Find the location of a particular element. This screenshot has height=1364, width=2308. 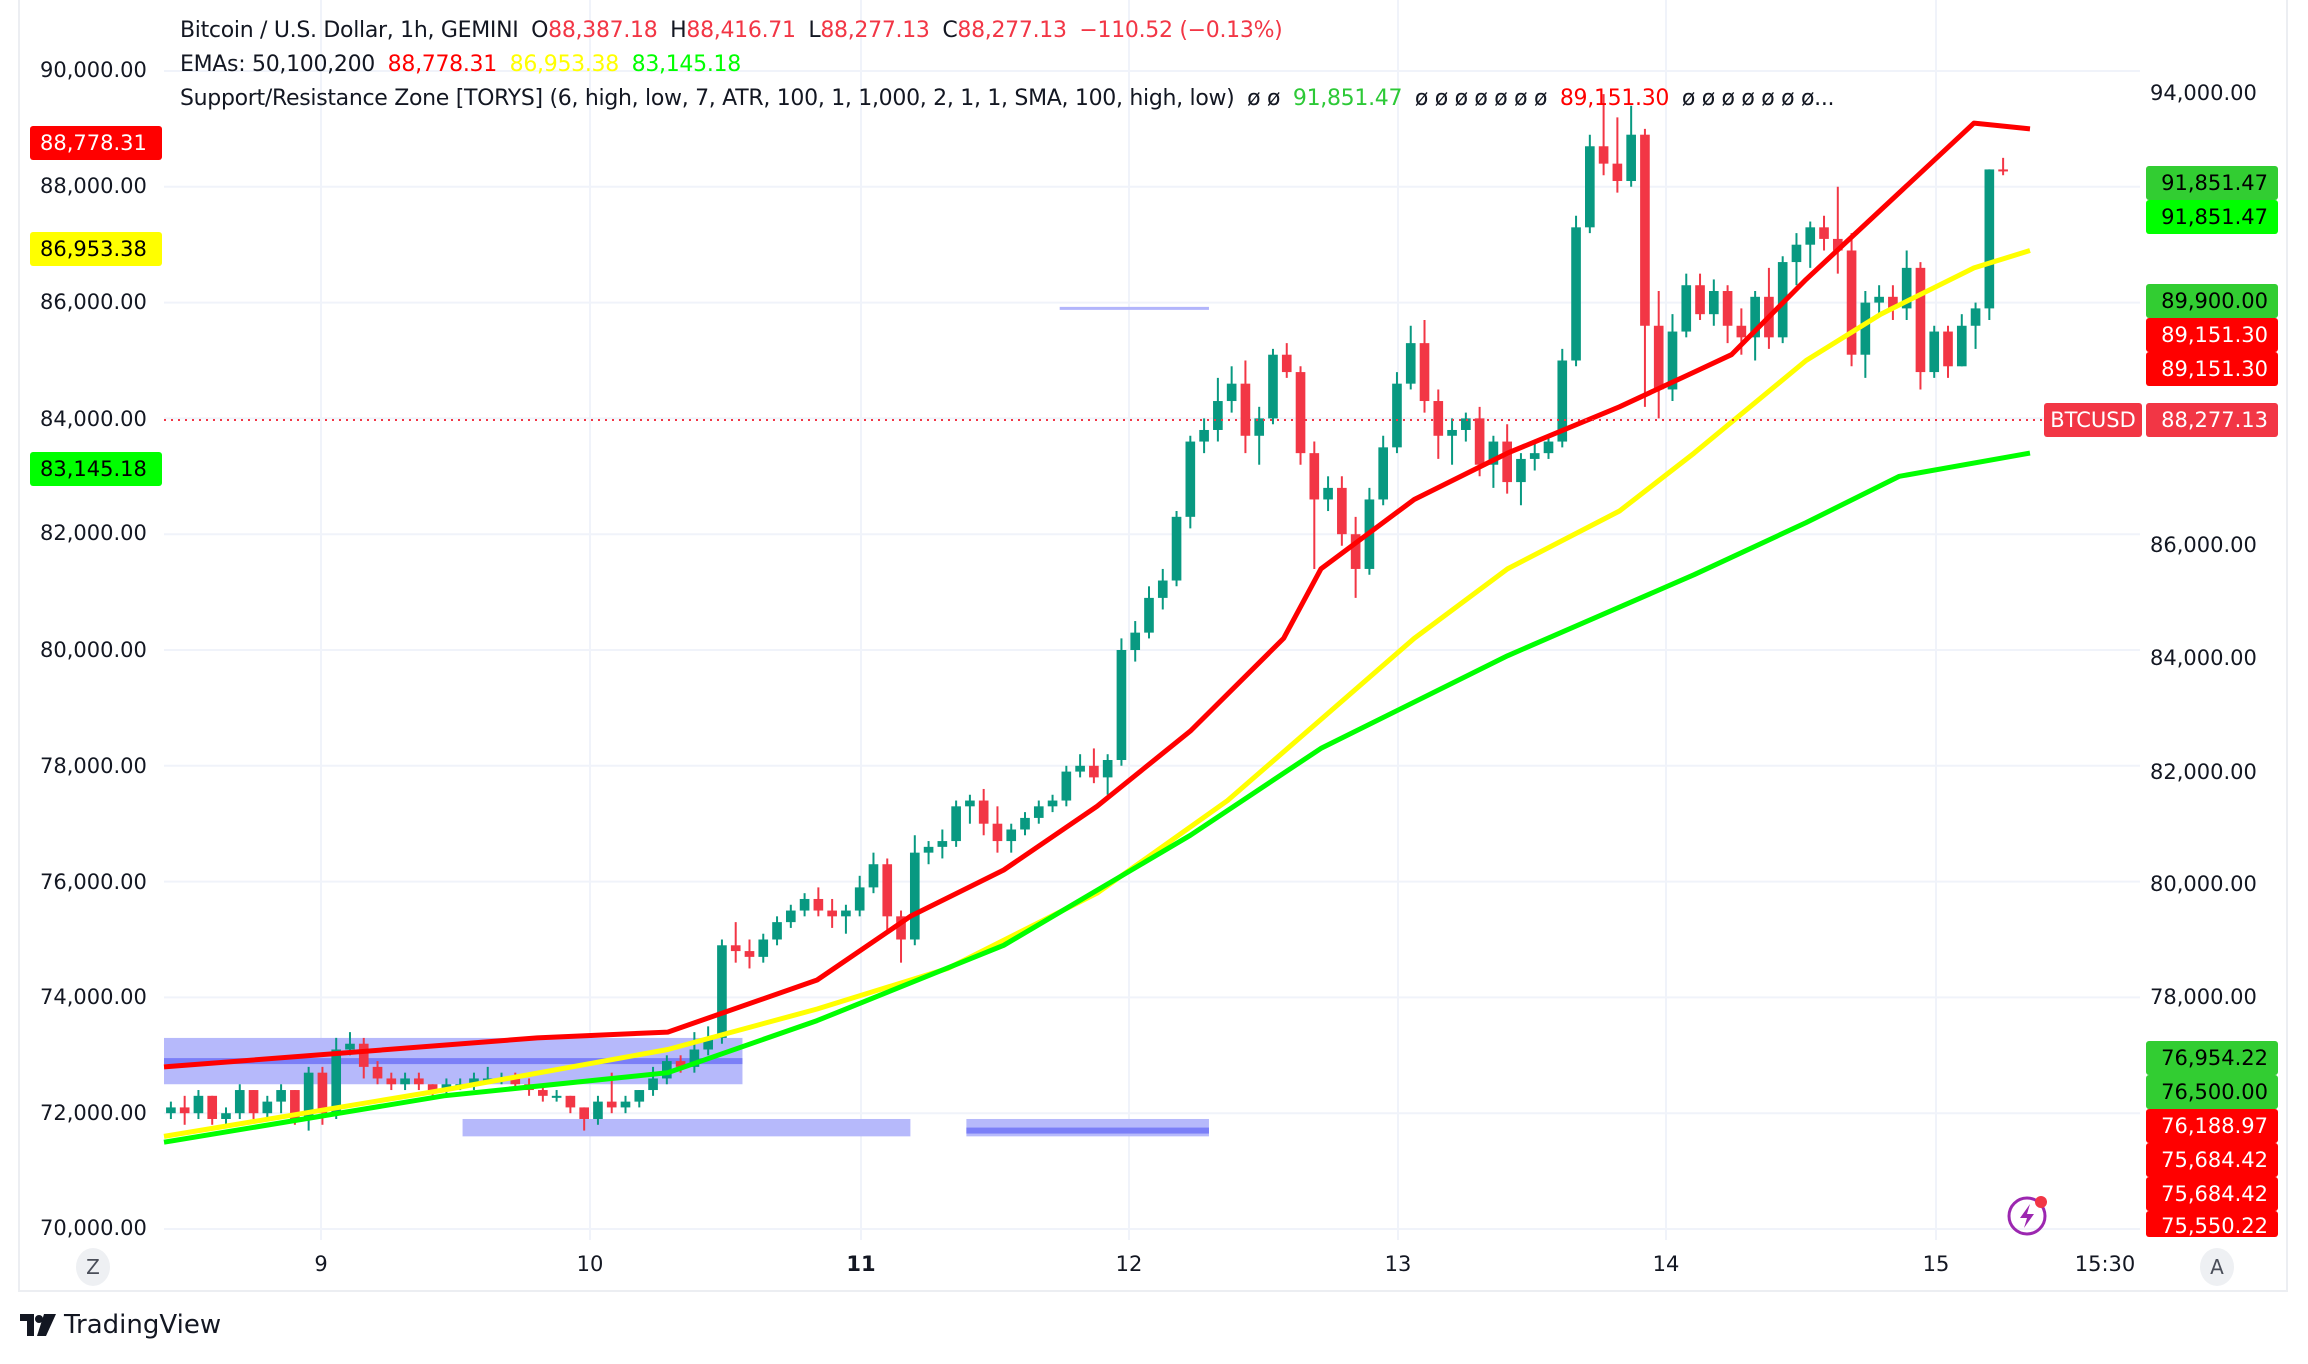

left-axis-label: 74,000.00 is located at coordinates (93, 997).